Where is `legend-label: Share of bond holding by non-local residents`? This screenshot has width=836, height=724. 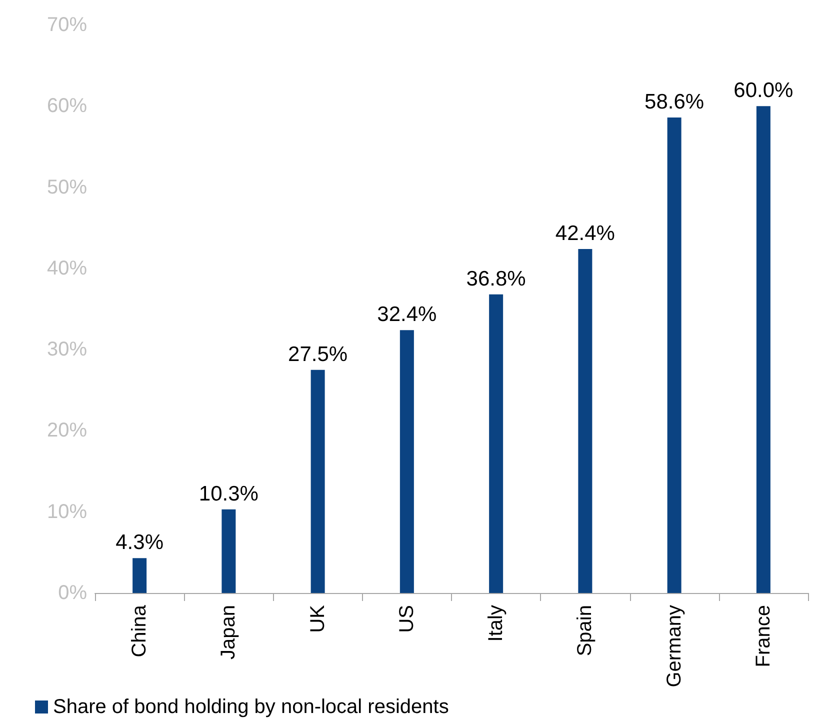
legend-label: Share of bond holding by non-local residents is located at coordinates (251, 707).